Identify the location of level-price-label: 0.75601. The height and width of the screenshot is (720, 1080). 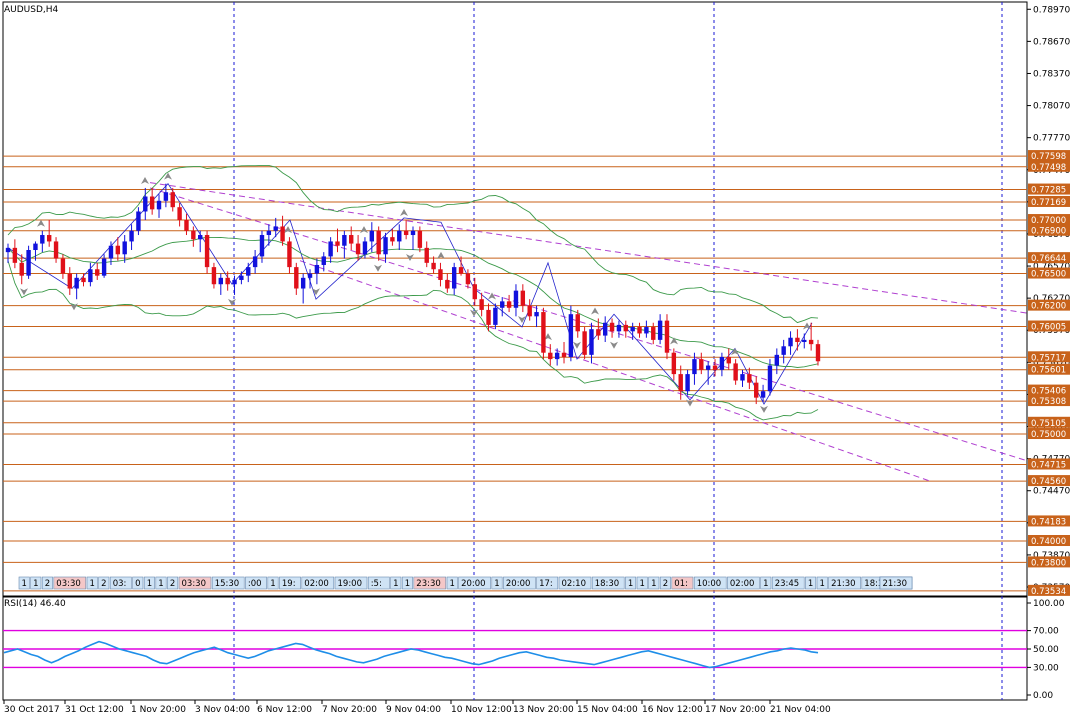
(1048, 371).